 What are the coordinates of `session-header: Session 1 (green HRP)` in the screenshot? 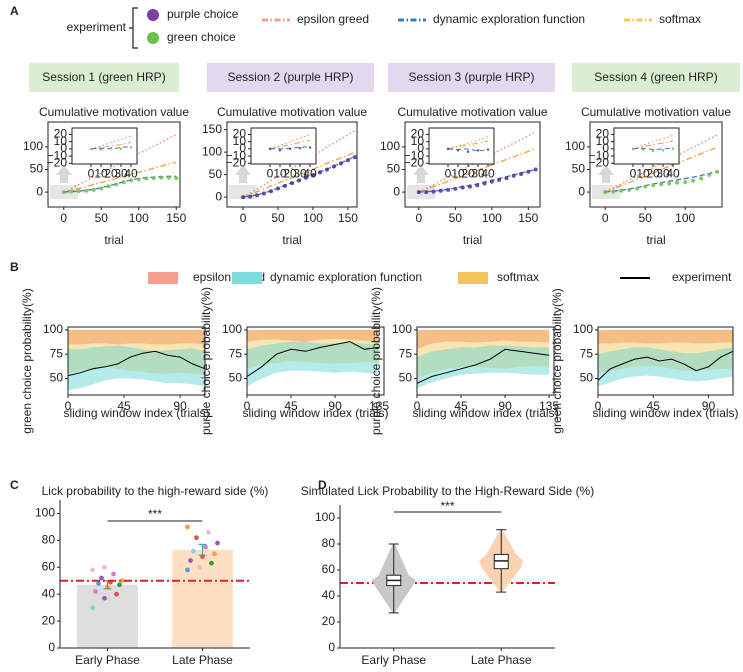 It's located at (103, 77).